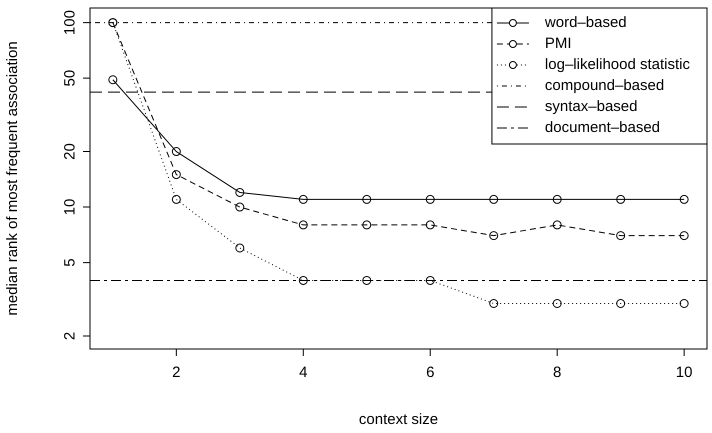 The width and height of the screenshot is (712, 433). Describe the element at coordinates (558, 43) in the screenshot. I see `legend-label: PMI` at that location.